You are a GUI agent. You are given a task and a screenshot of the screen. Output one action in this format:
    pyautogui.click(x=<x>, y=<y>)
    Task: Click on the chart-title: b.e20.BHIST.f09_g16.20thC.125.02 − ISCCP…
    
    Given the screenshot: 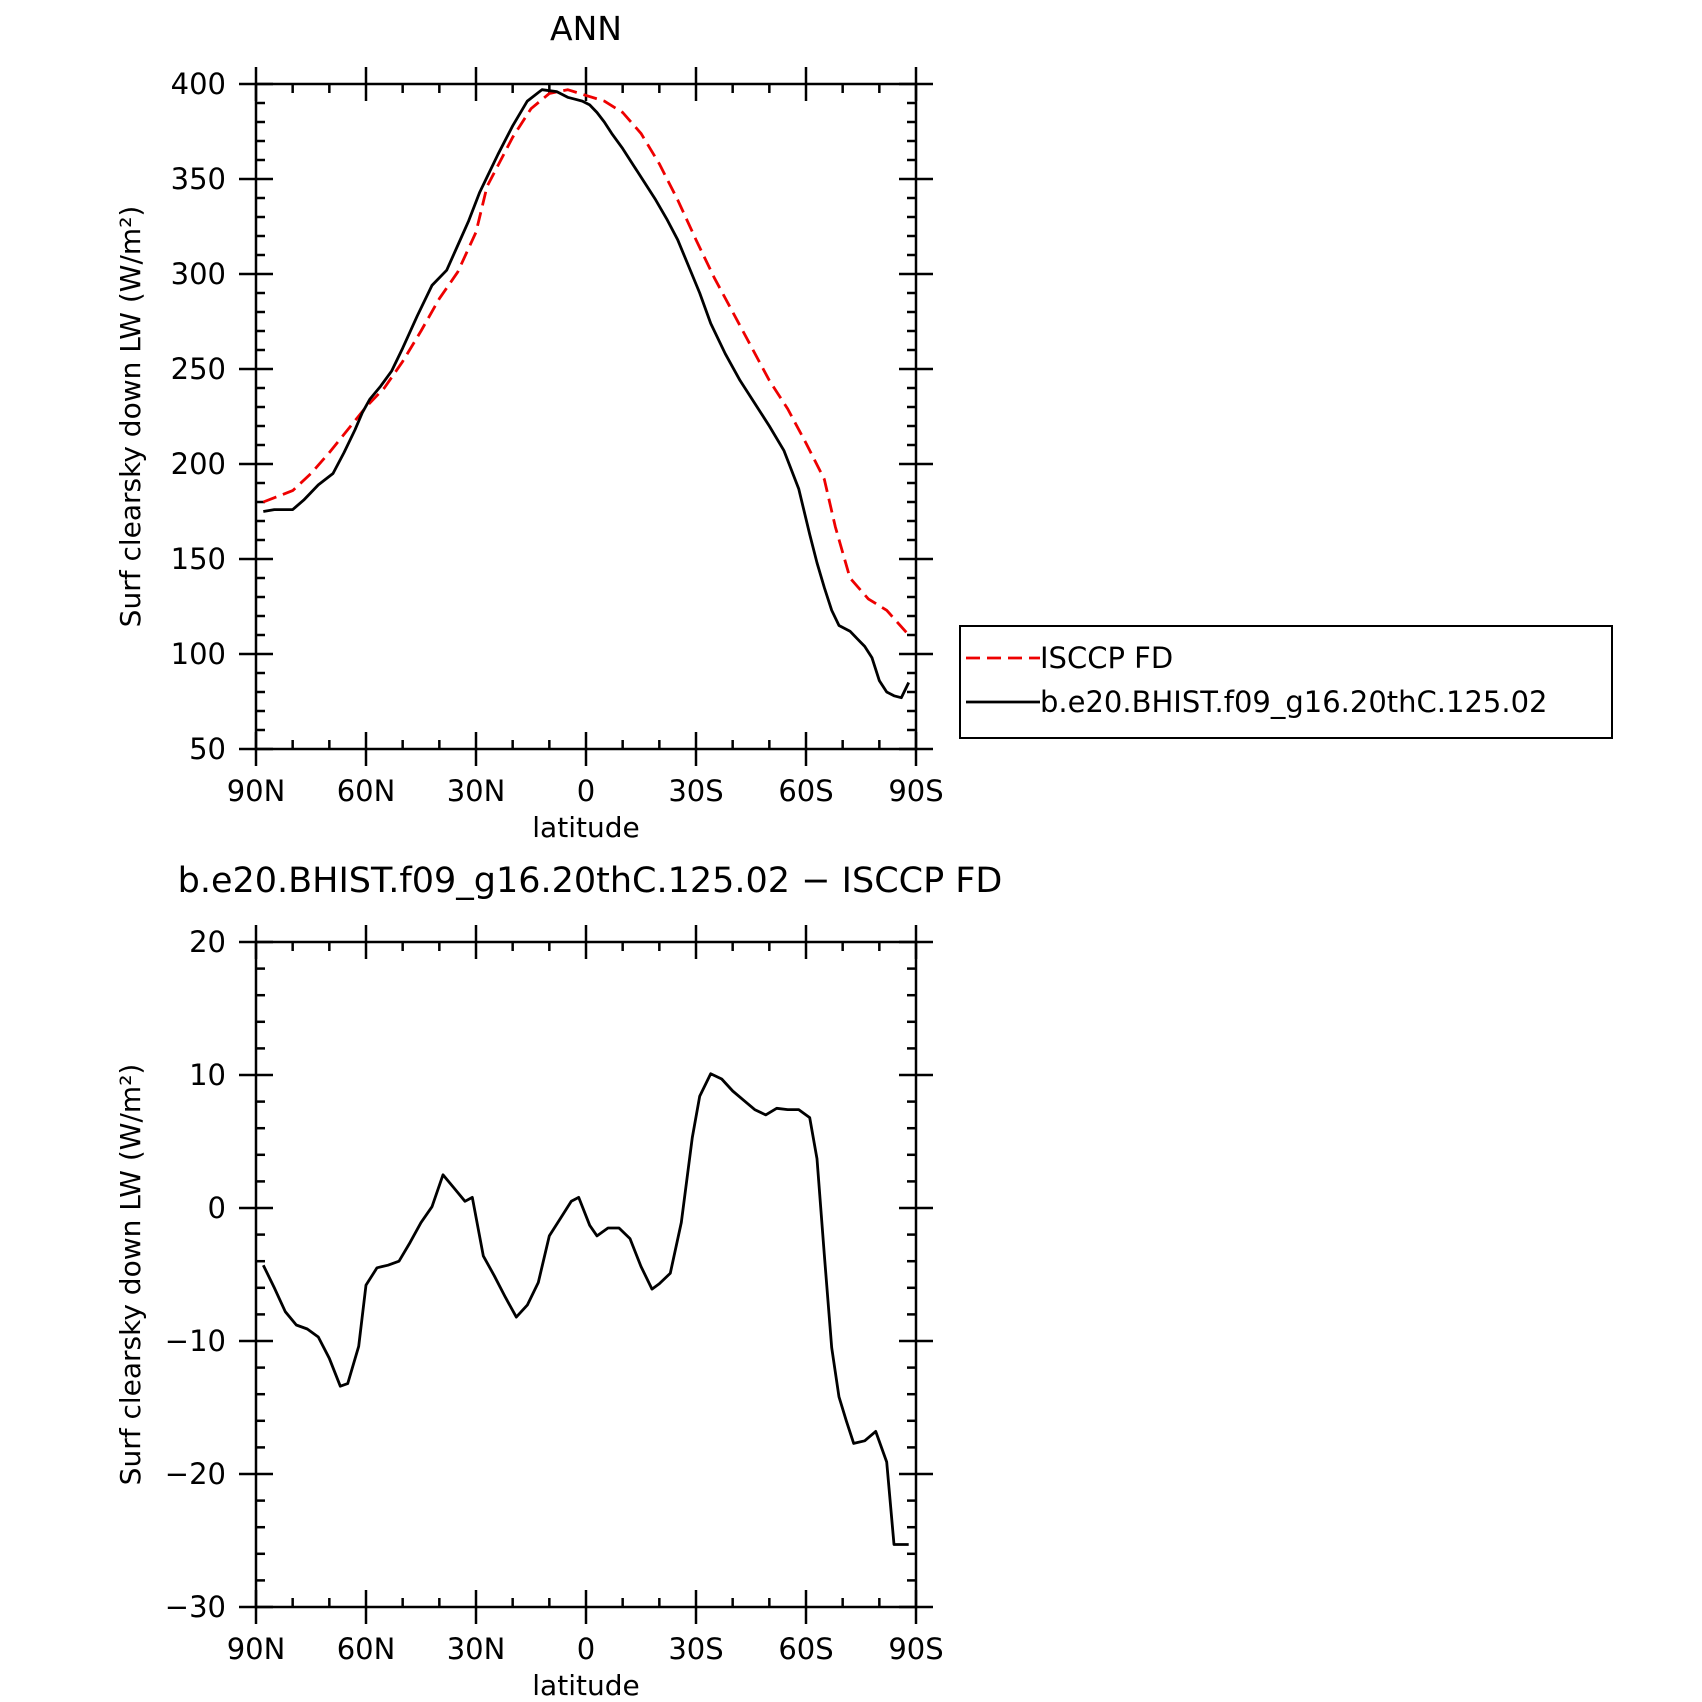 What is the action you would take?
    pyautogui.click(x=590, y=881)
    